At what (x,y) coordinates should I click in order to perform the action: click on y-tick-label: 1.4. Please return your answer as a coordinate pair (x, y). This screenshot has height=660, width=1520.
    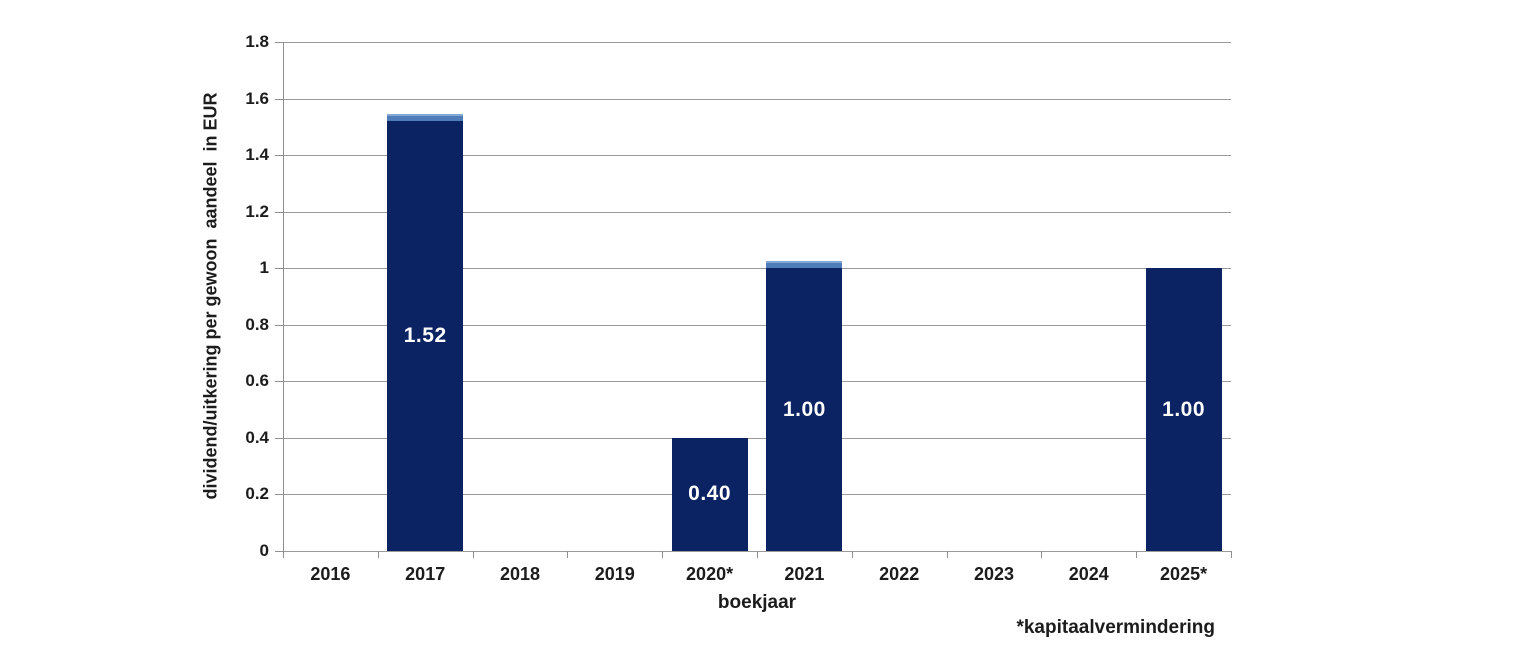
    Looking at the image, I should click on (257, 154).